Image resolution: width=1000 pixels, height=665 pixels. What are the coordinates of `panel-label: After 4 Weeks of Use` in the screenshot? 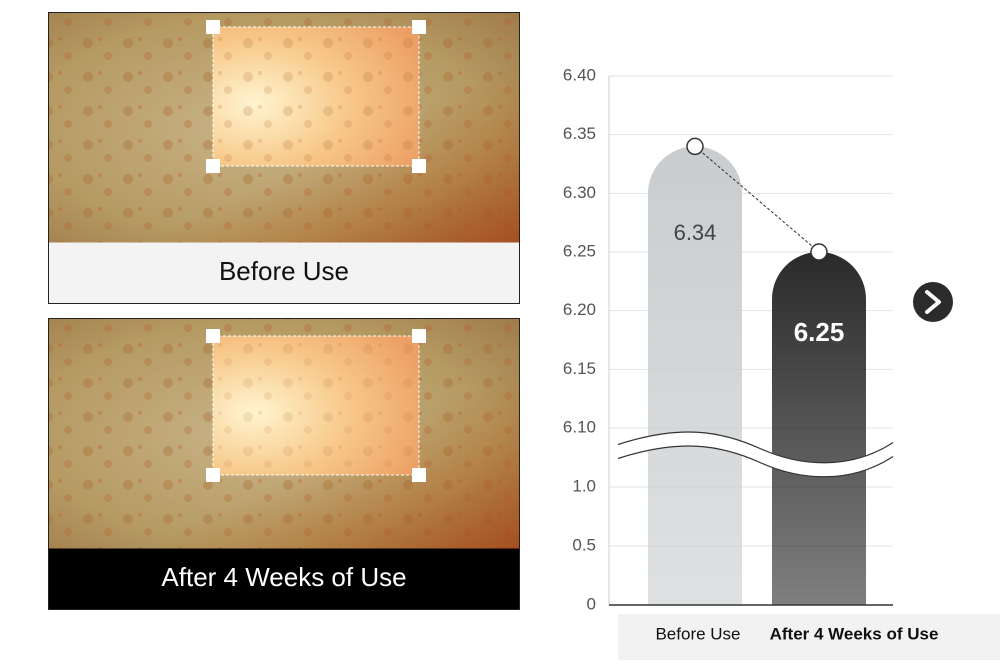 It's located at (283, 577).